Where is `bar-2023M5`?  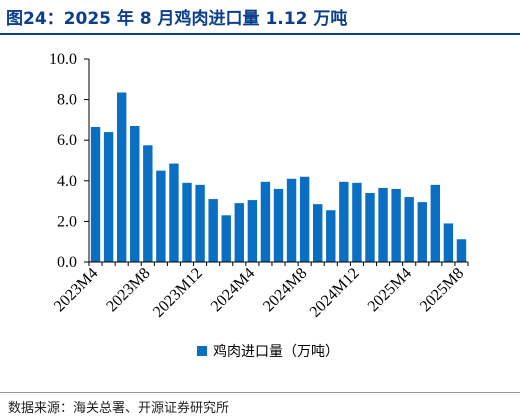
bar-2023M5 is located at coordinates (108, 197).